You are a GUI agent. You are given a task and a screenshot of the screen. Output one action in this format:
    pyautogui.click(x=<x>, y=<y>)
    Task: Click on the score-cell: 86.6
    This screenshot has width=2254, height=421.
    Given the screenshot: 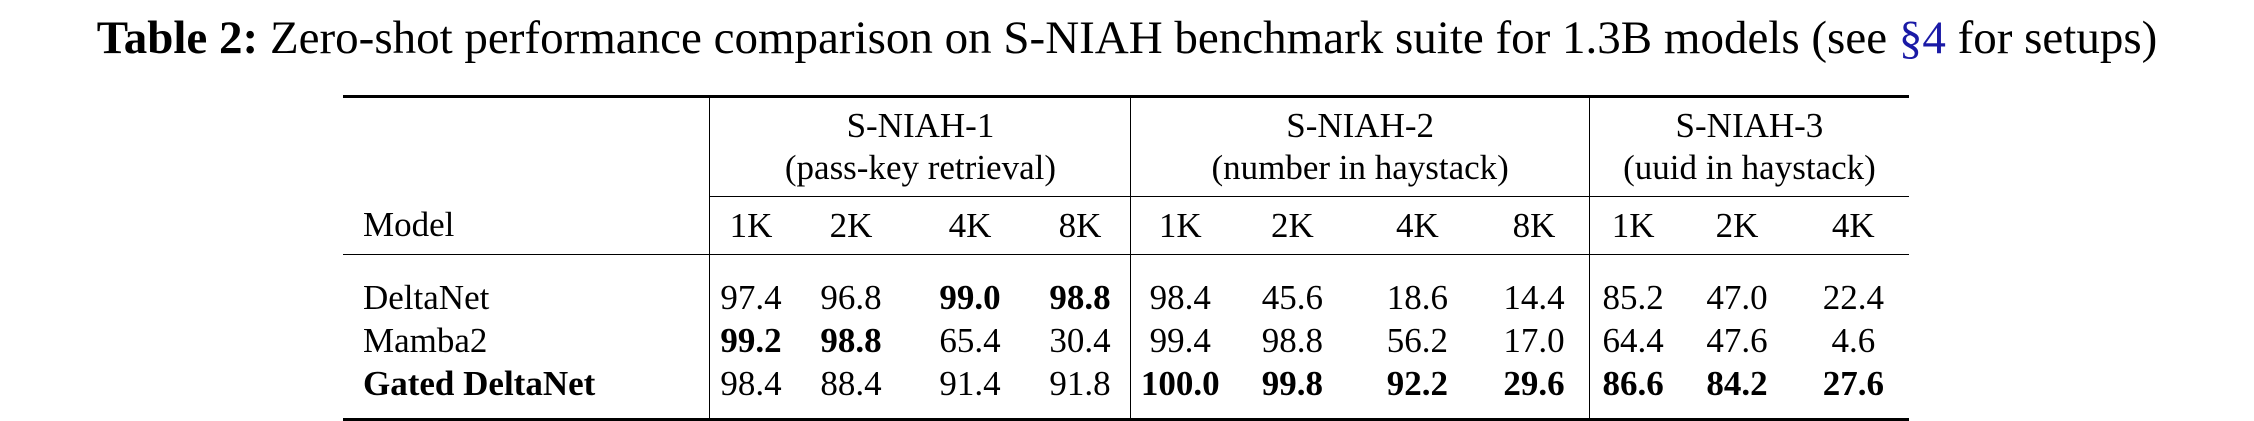 What is the action you would take?
    pyautogui.click(x=1632, y=391)
    